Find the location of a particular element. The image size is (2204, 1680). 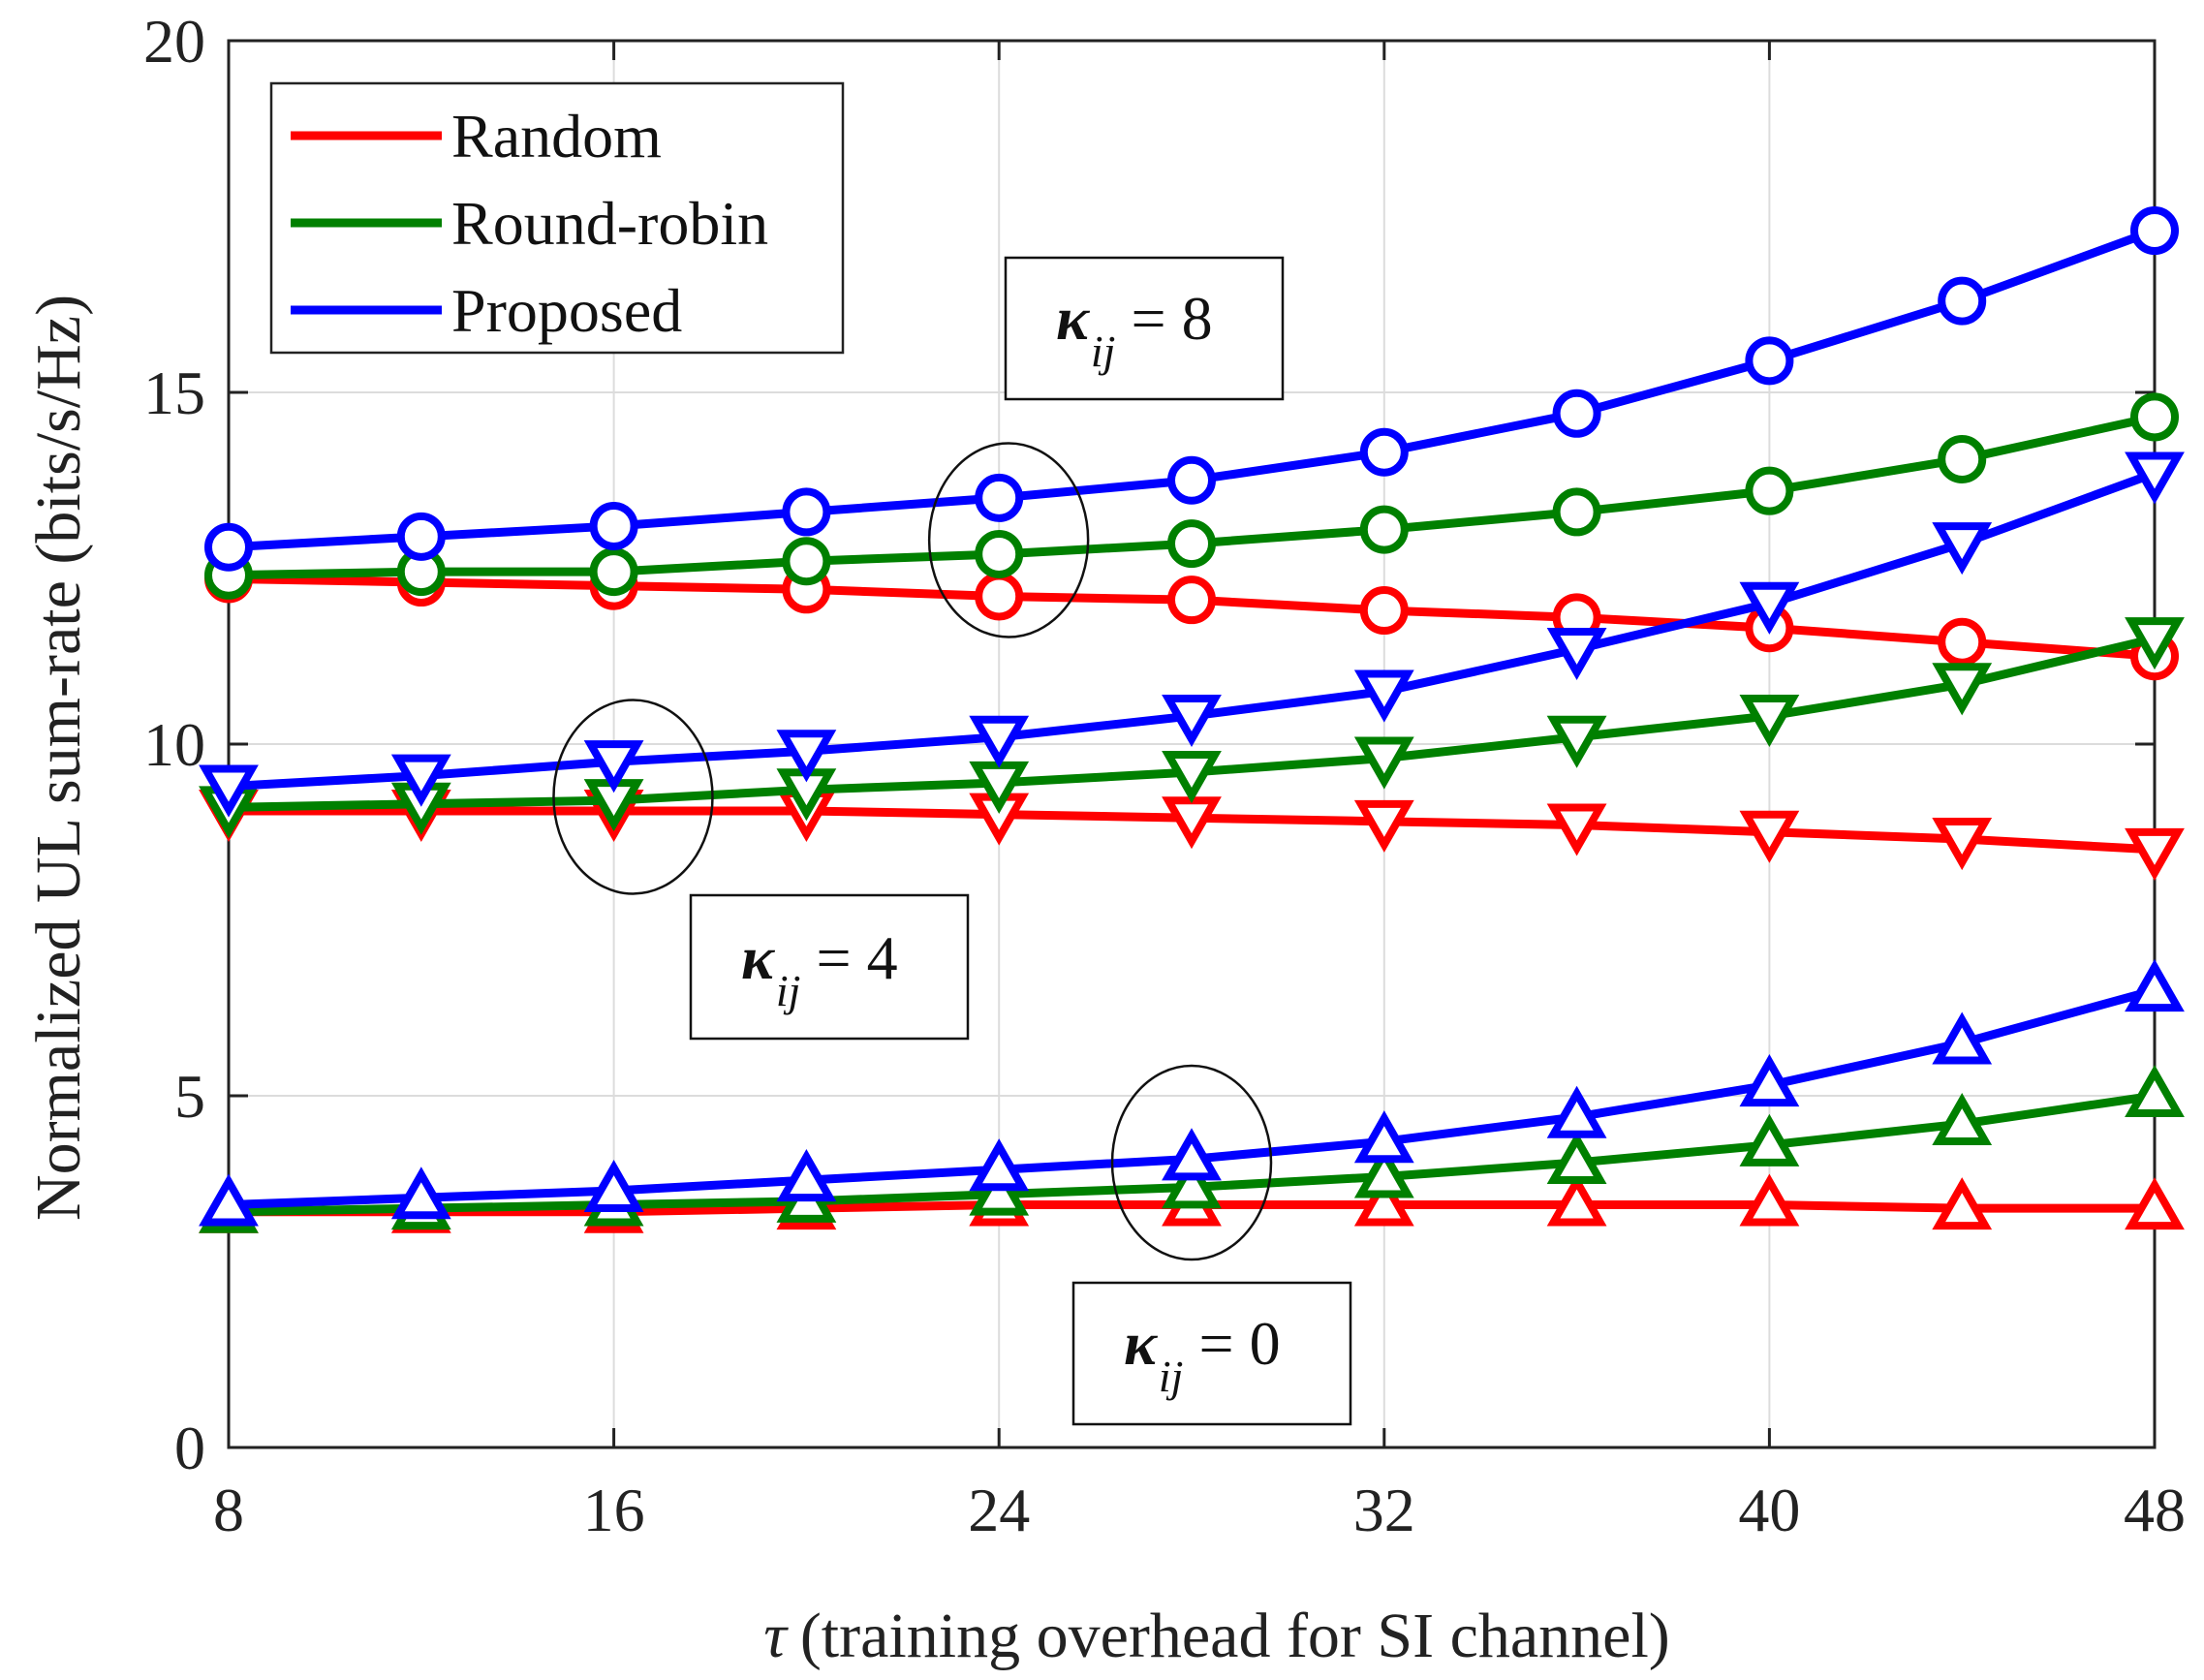

x-axis-label: τ (training overhead for SI channel) is located at coordinates (1216, 1636).